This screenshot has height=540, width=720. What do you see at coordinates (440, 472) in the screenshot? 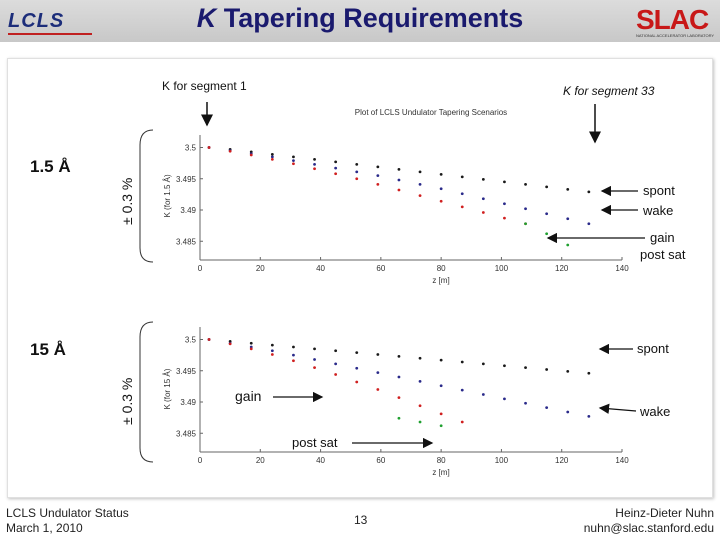
I see `bottom-x-axis-label: z [m]` at bounding box center [440, 472].